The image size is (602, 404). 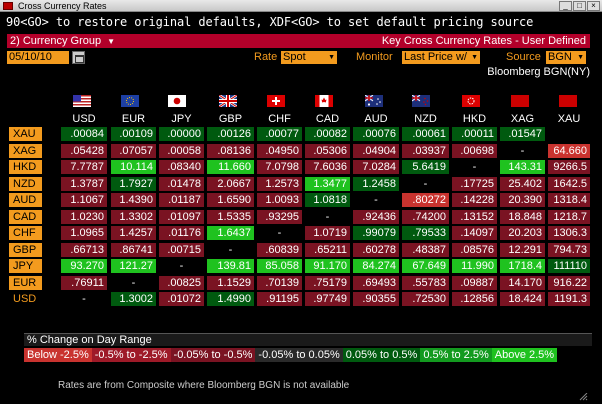 What do you see at coordinates (376, 151) in the screenshot?
I see `rate-cell-xag-aud: .04904` at bounding box center [376, 151].